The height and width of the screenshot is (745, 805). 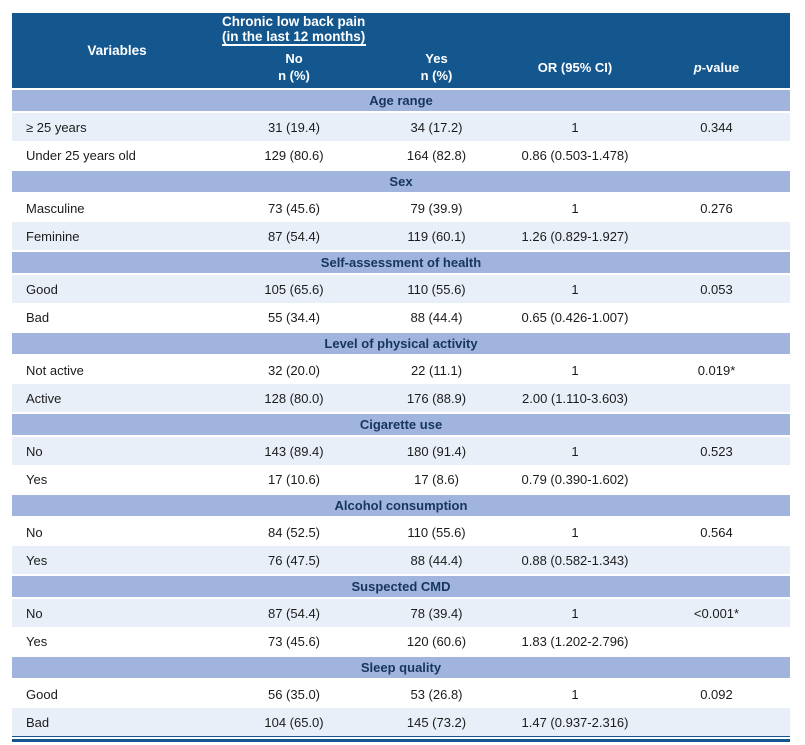 What do you see at coordinates (401, 739) in the screenshot?
I see `table-bottom-border` at bounding box center [401, 739].